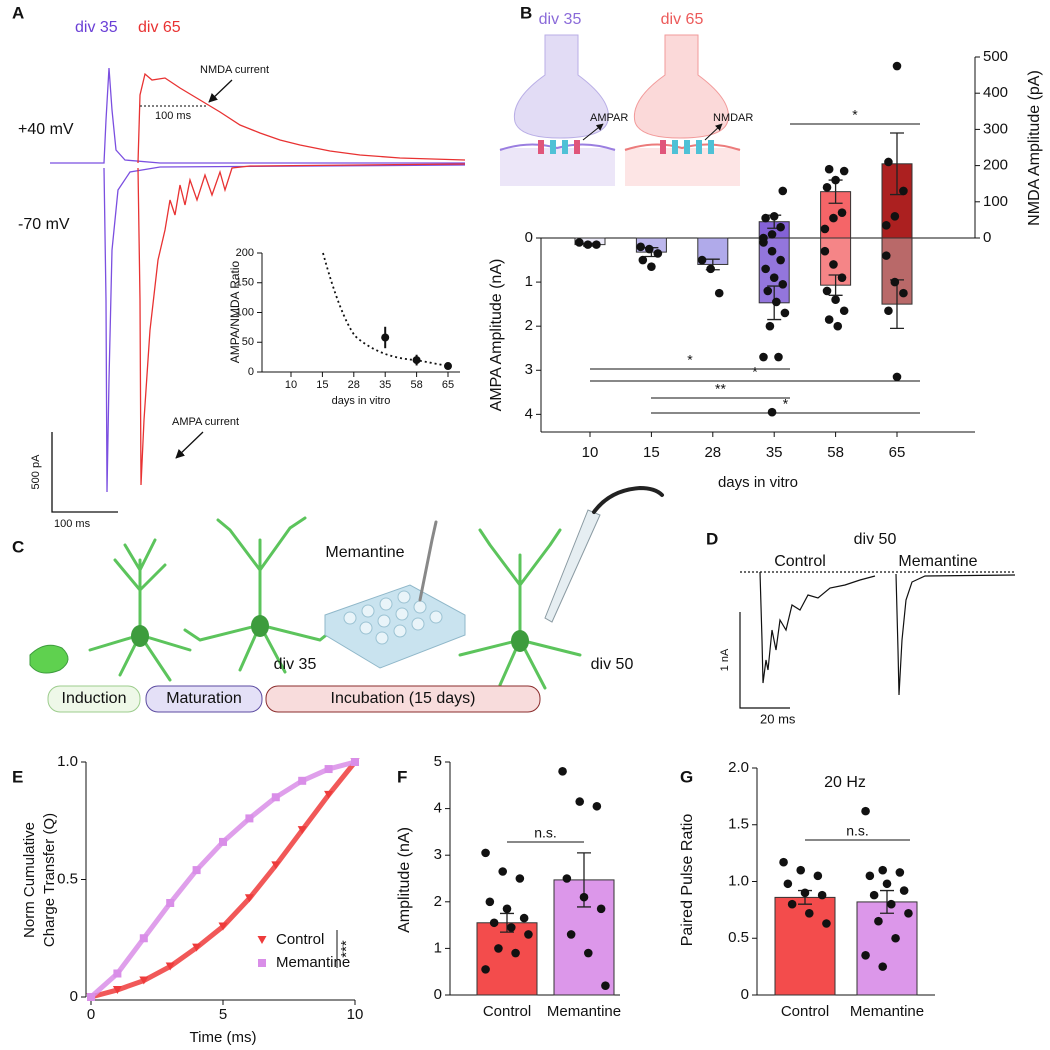 The image size is (1050, 1050). What do you see at coordinates (17, 776) in the screenshot?
I see `panel-label: E` at bounding box center [17, 776].